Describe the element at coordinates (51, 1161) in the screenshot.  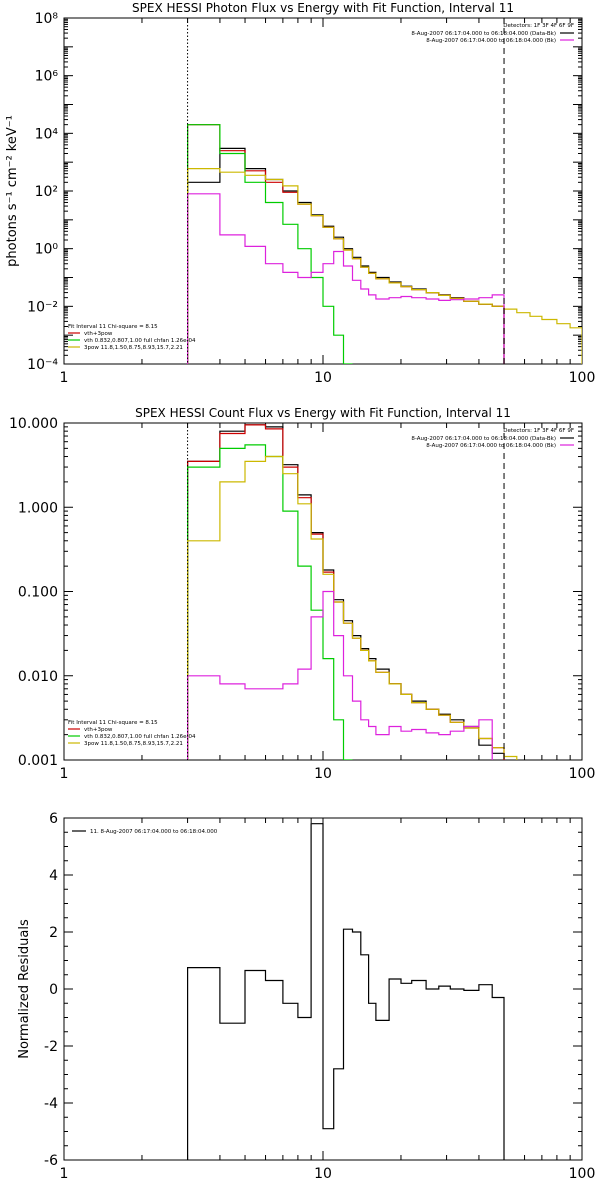
I see `y-tick-label: -6` at that location.